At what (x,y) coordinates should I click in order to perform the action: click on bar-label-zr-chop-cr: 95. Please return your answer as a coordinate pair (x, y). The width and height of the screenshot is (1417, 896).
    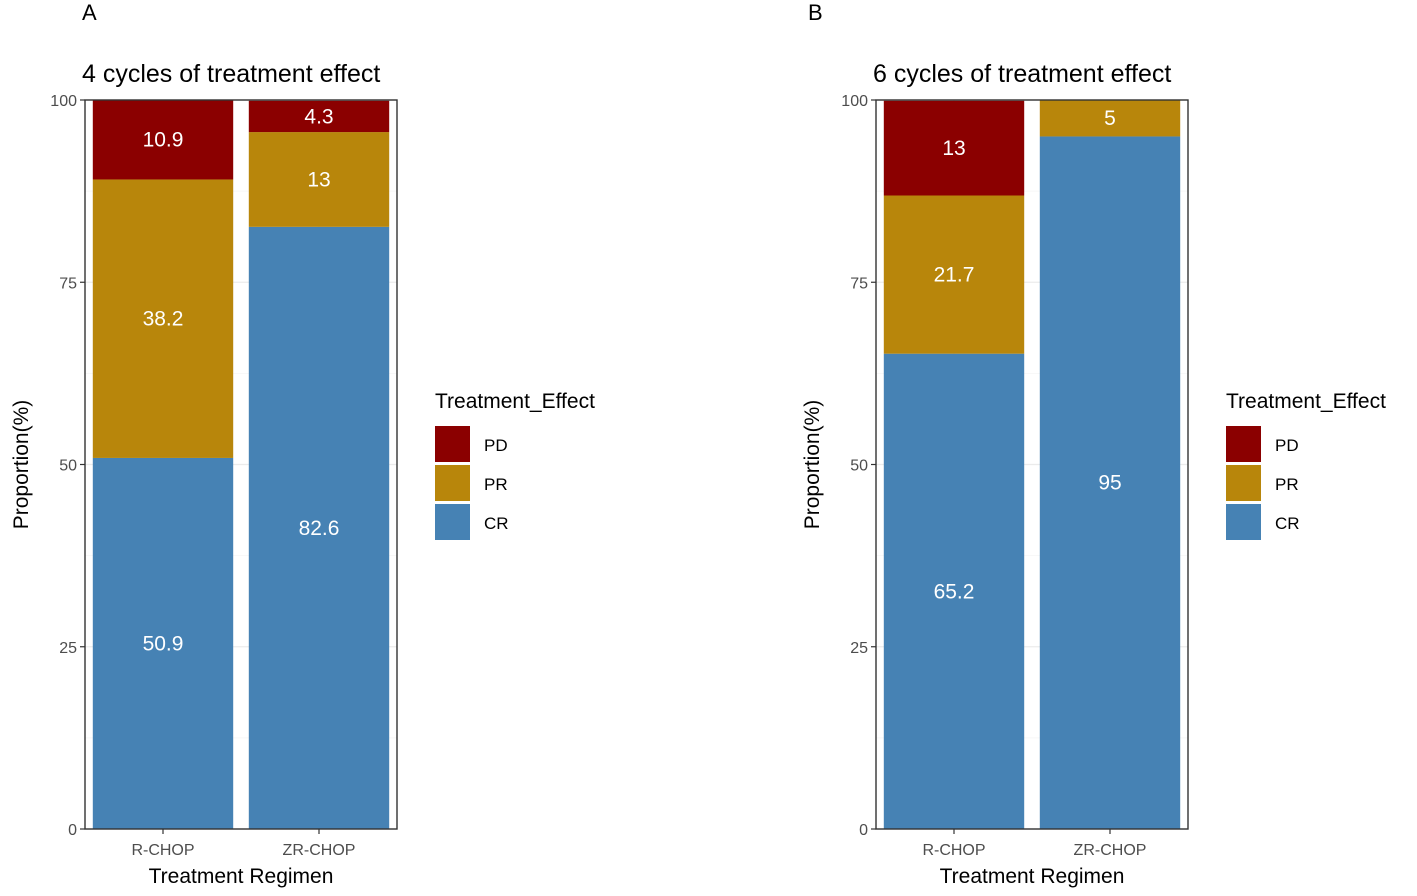
    Looking at the image, I should click on (1109, 483).